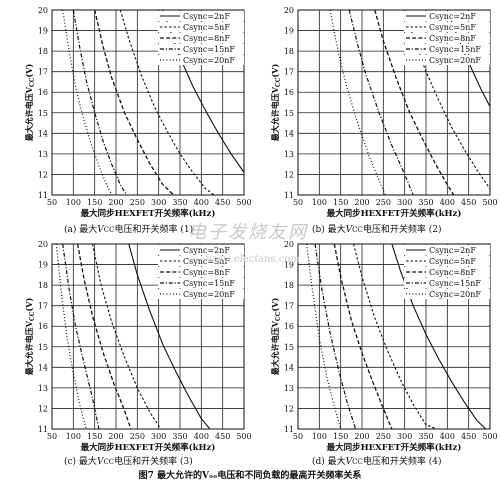 Image resolution: width=500 pixels, height=486 pixels. Describe the element at coordinates (377, 230) in the screenshot. I see `panel-caption-b: (b) 最大VCC电压和开关频率 (2)` at that location.